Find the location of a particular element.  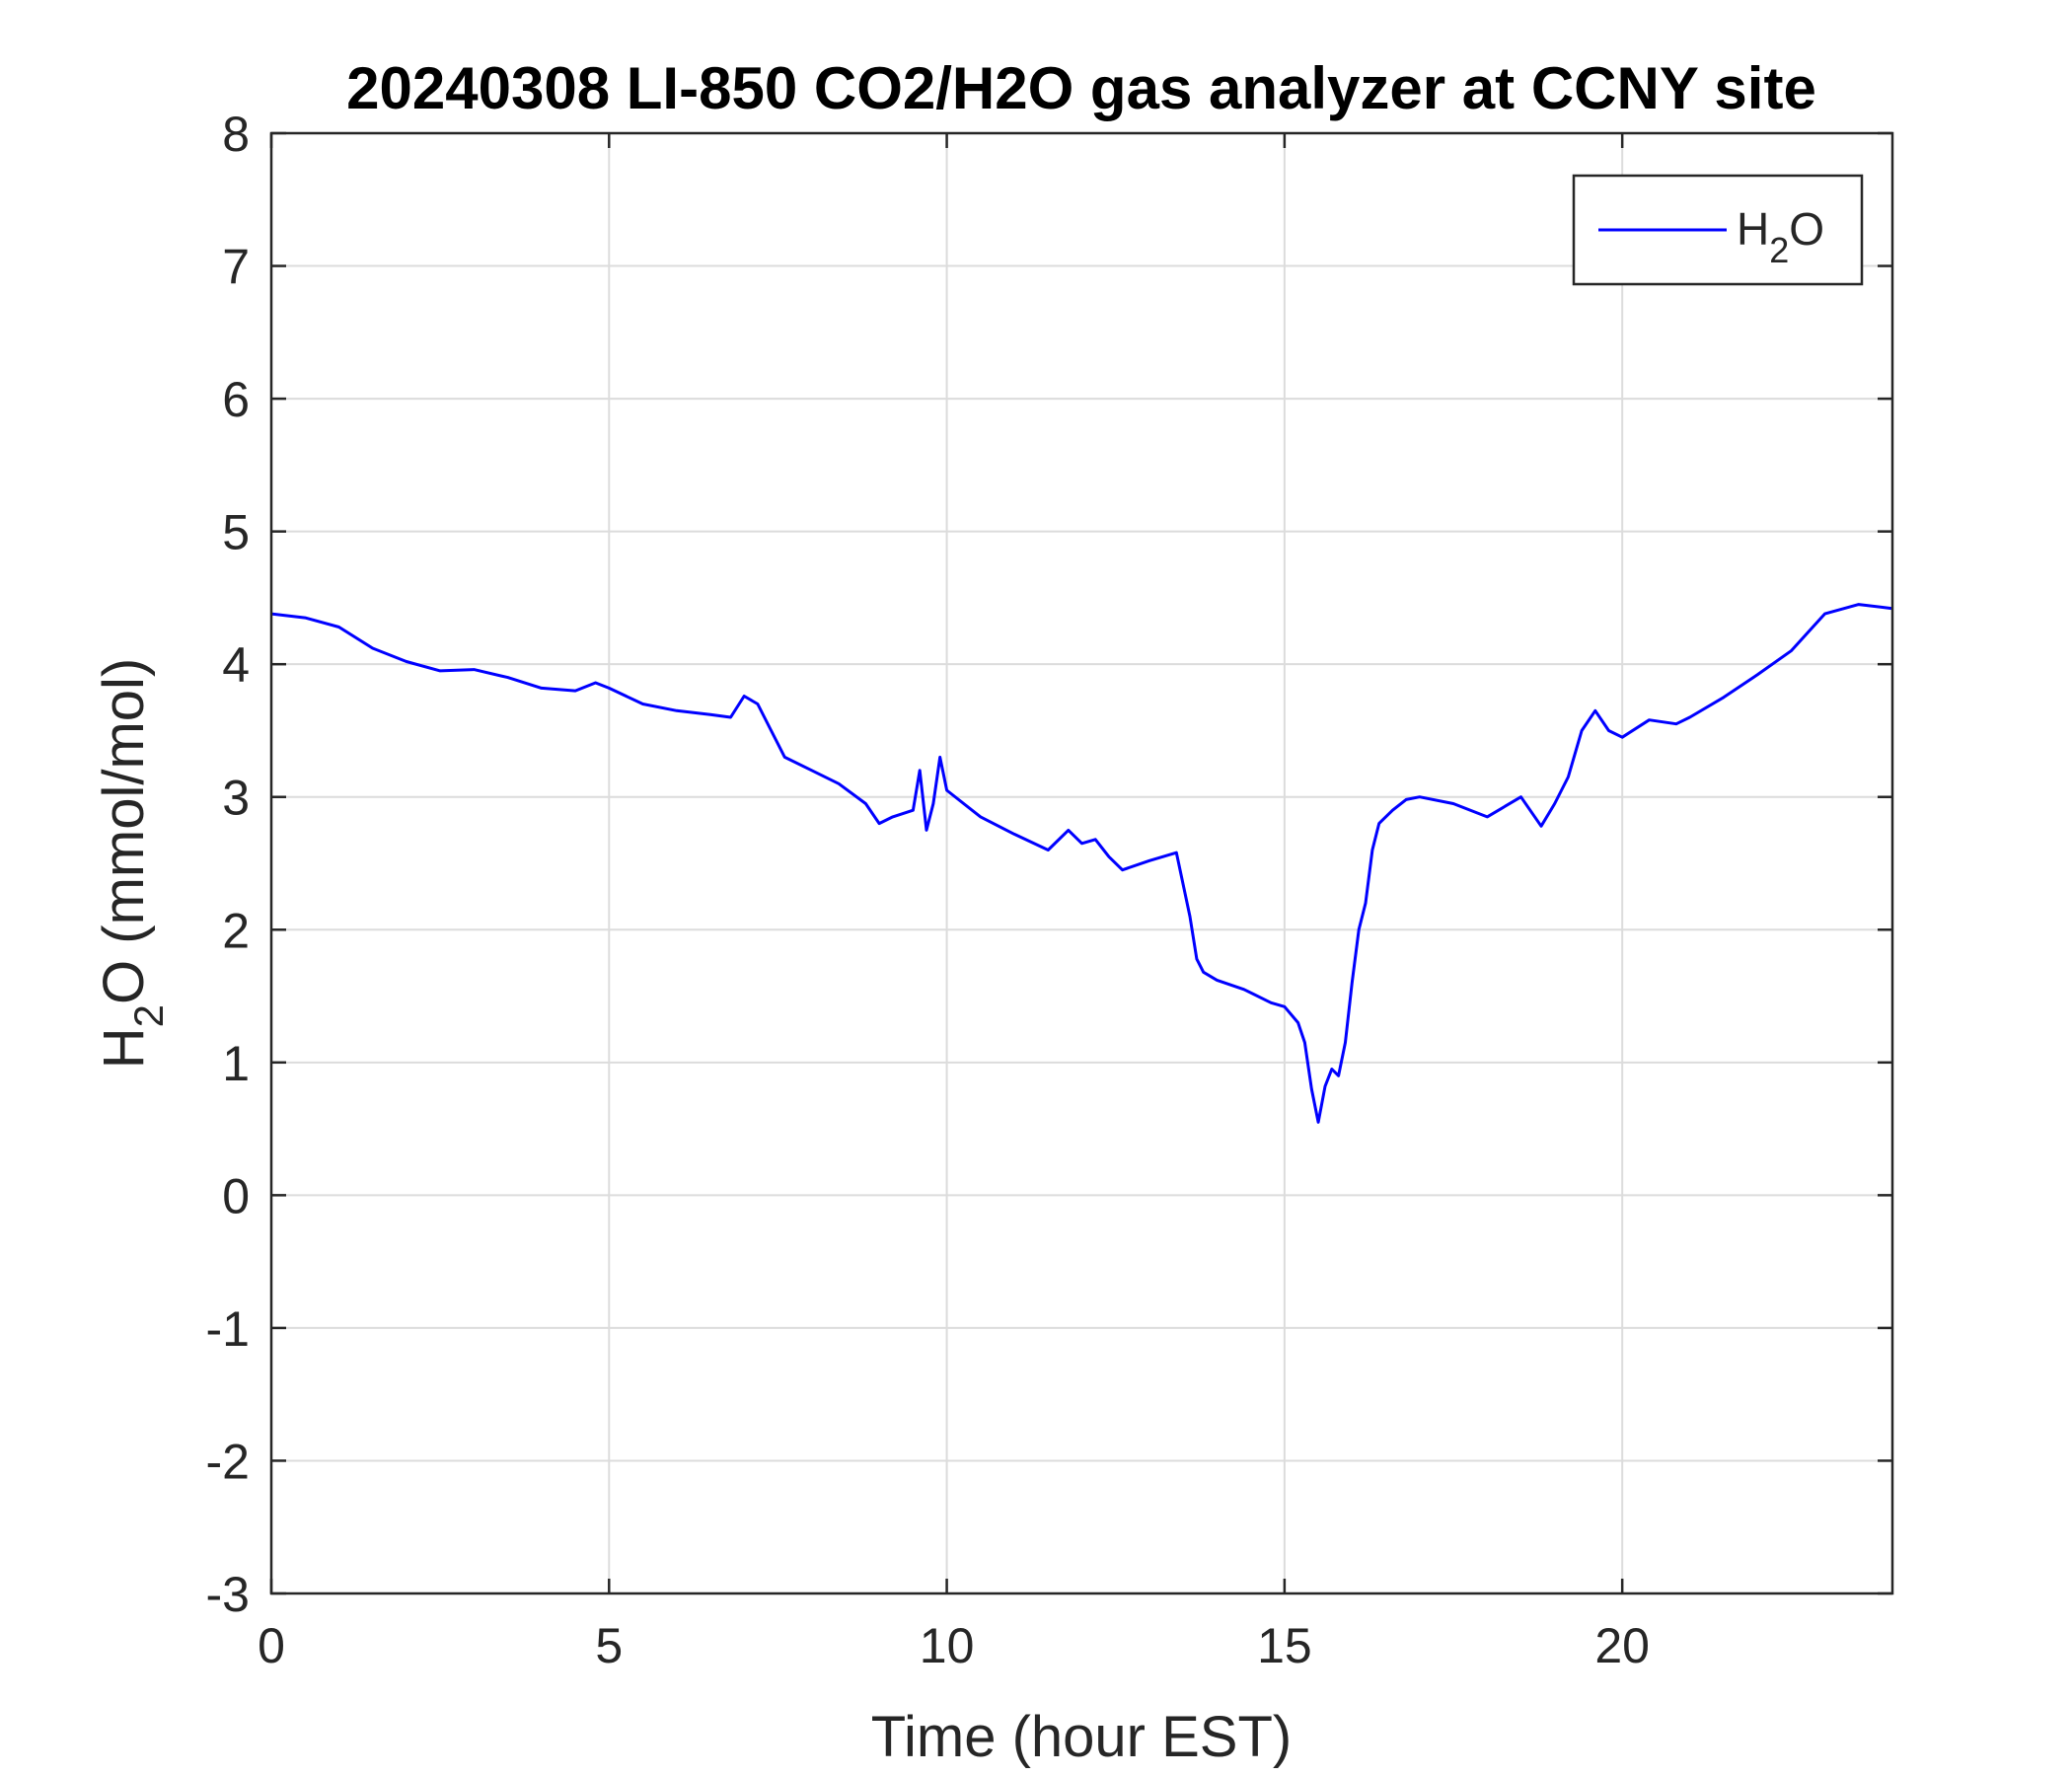

y-tick-label: 4 is located at coordinates (236, 665).